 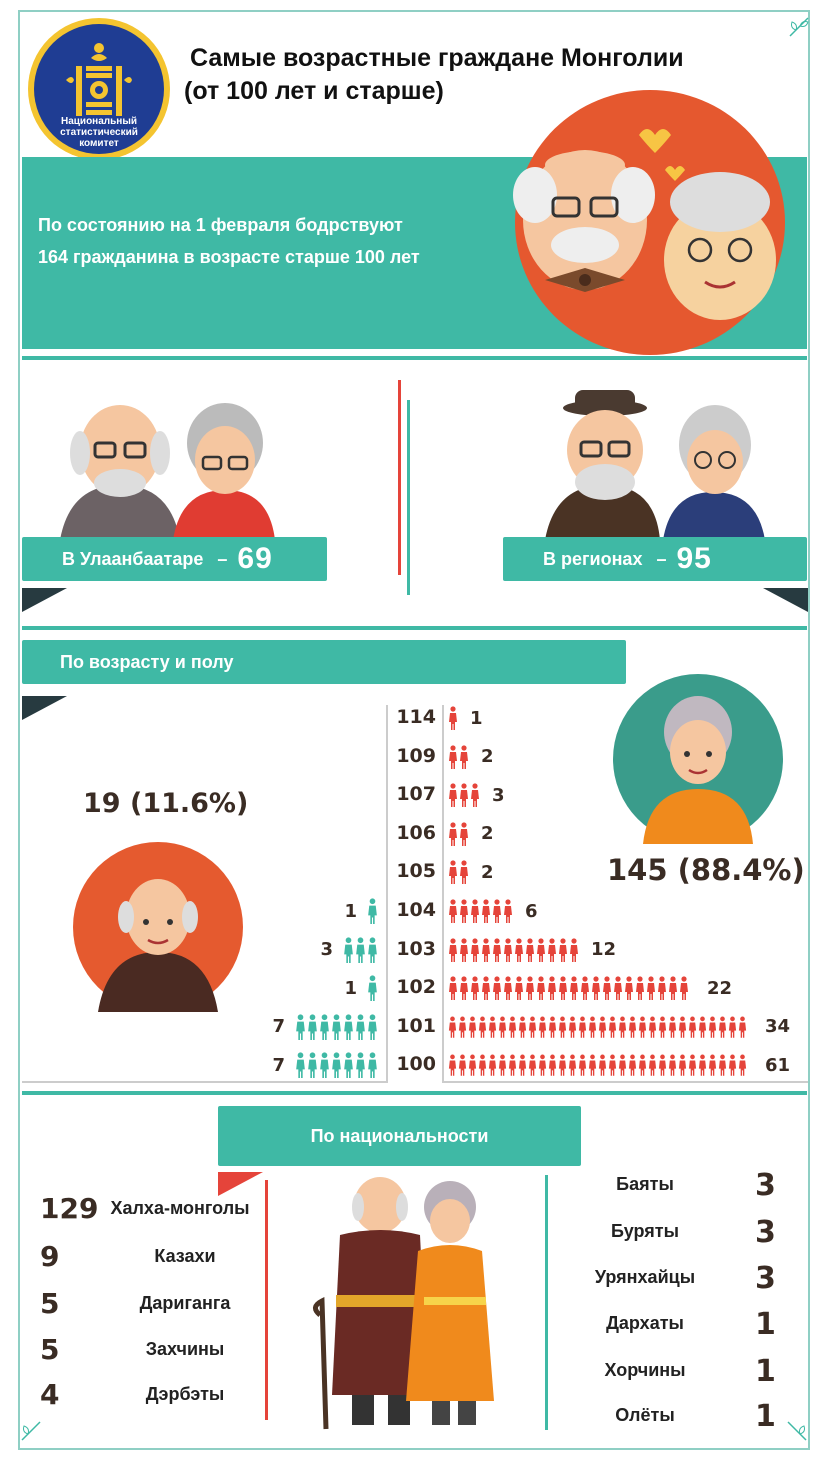 I want to click on ub-count-label: В Улаанбаатаре – 69, so click(x=174, y=559).